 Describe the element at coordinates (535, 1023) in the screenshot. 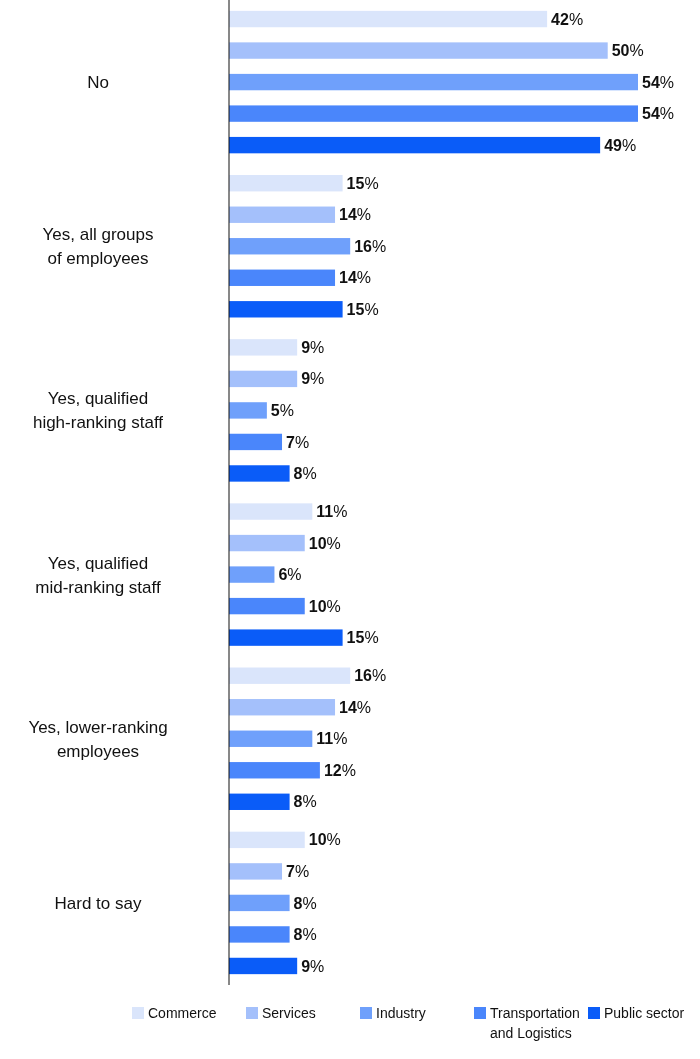

I see `legend-label: Transportation and Logistics` at that location.